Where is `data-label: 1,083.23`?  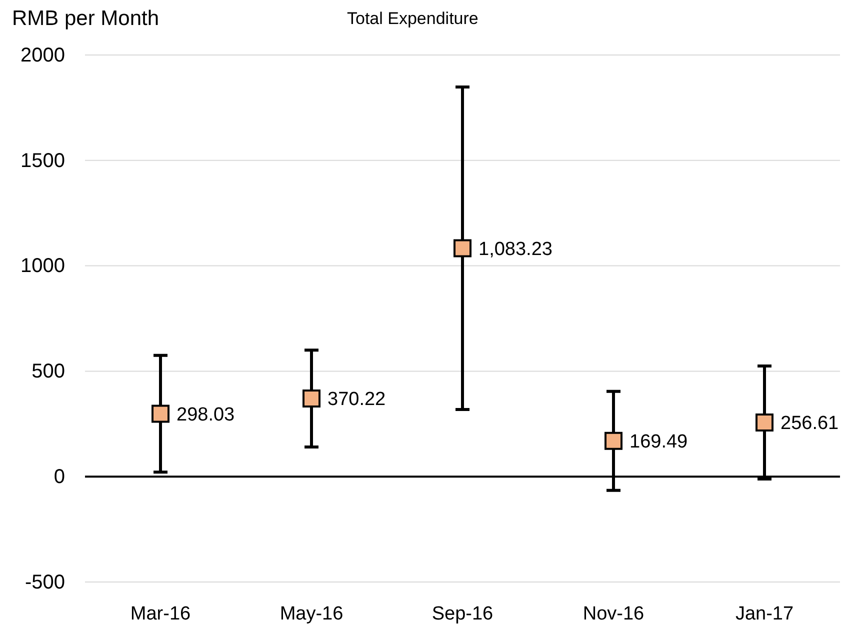
data-label: 1,083.23 is located at coordinates (515, 249).